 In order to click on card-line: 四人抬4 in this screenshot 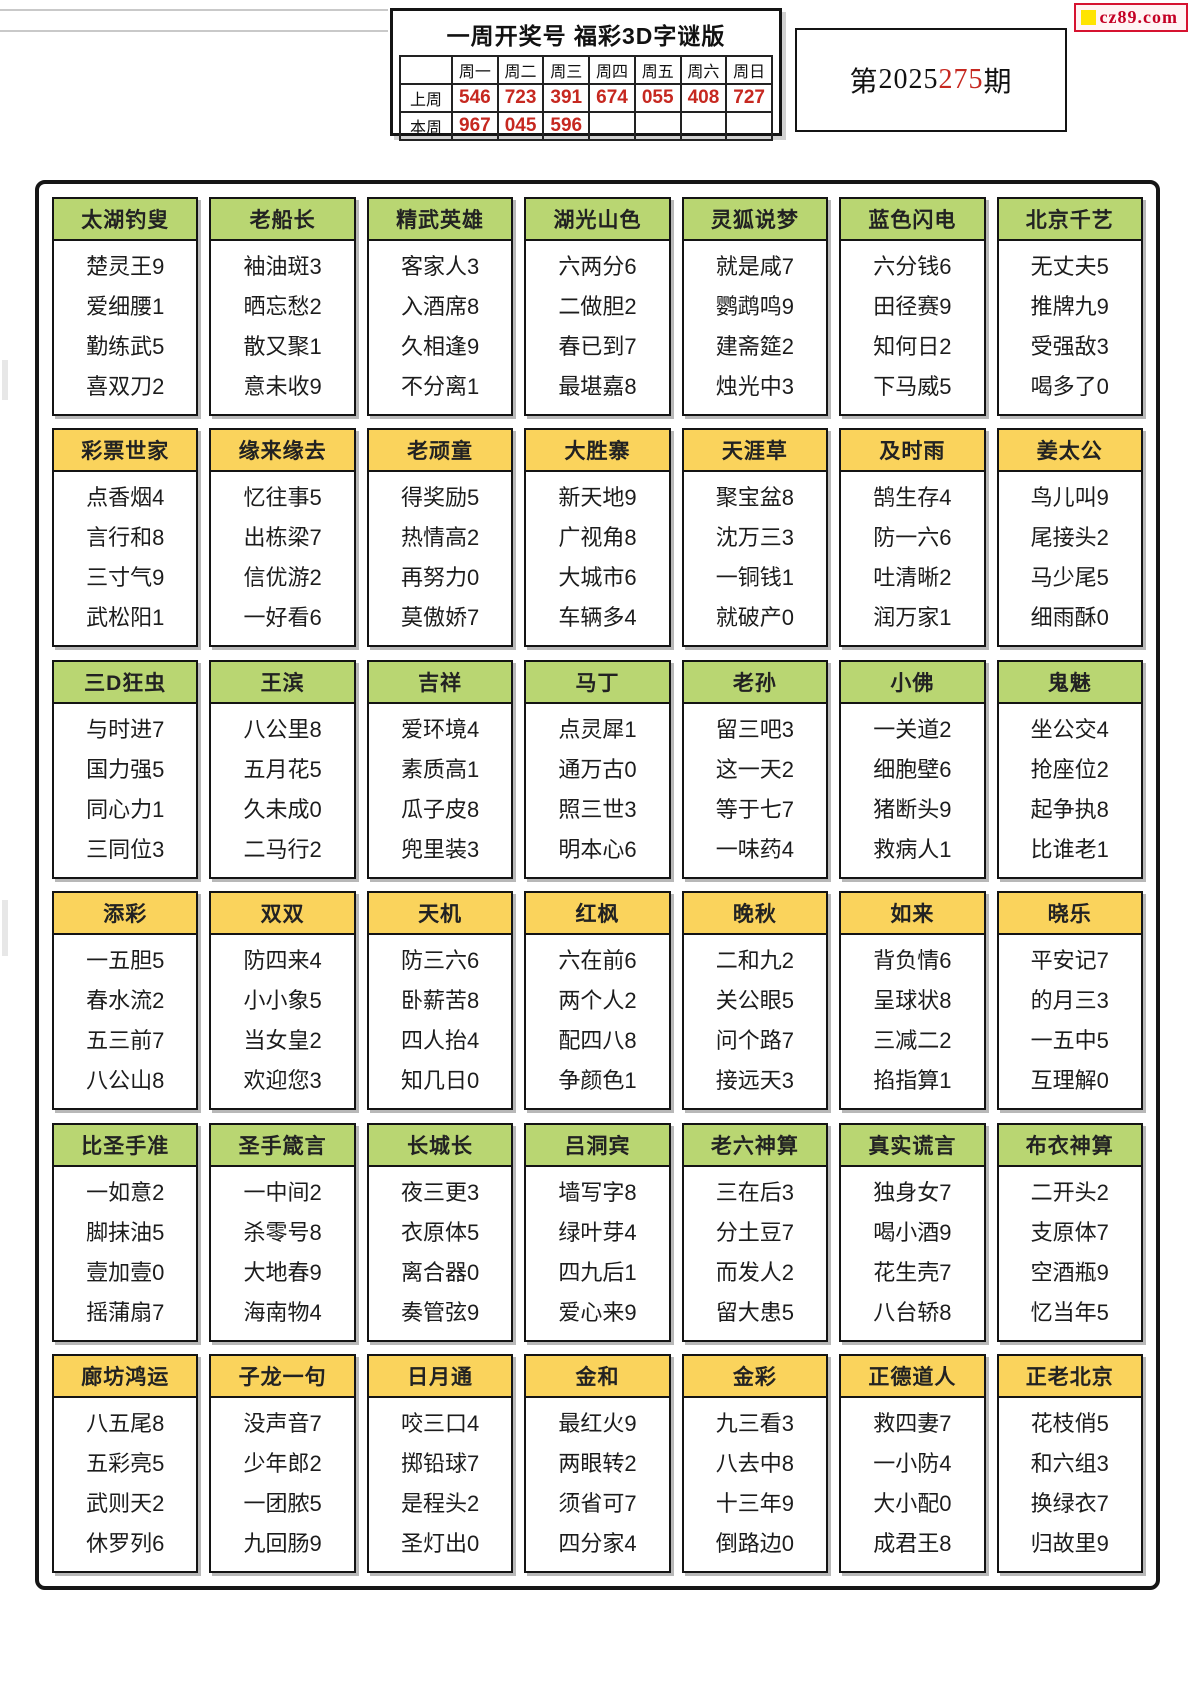, I will do `click(440, 1041)`.